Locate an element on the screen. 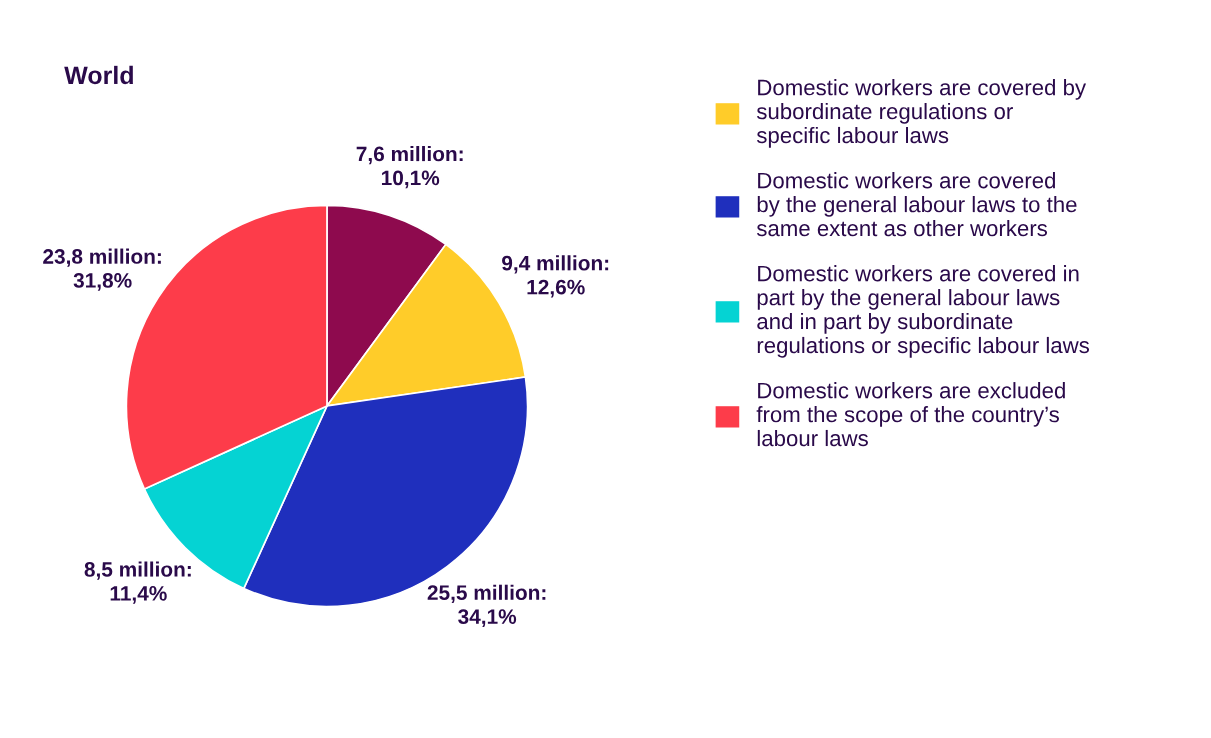 The width and height of the screenshot is (1211, 738). data-label: 8,5 million: 11,4% is located at coordinates (137, 582).